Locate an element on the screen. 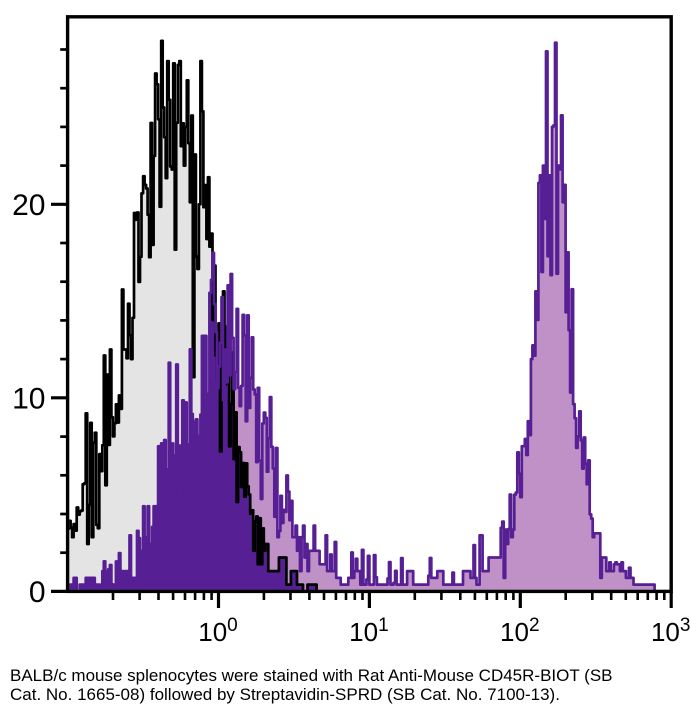 The image size is (691, 714). svg-text: 10¹ is located at coordinates (369, 631).